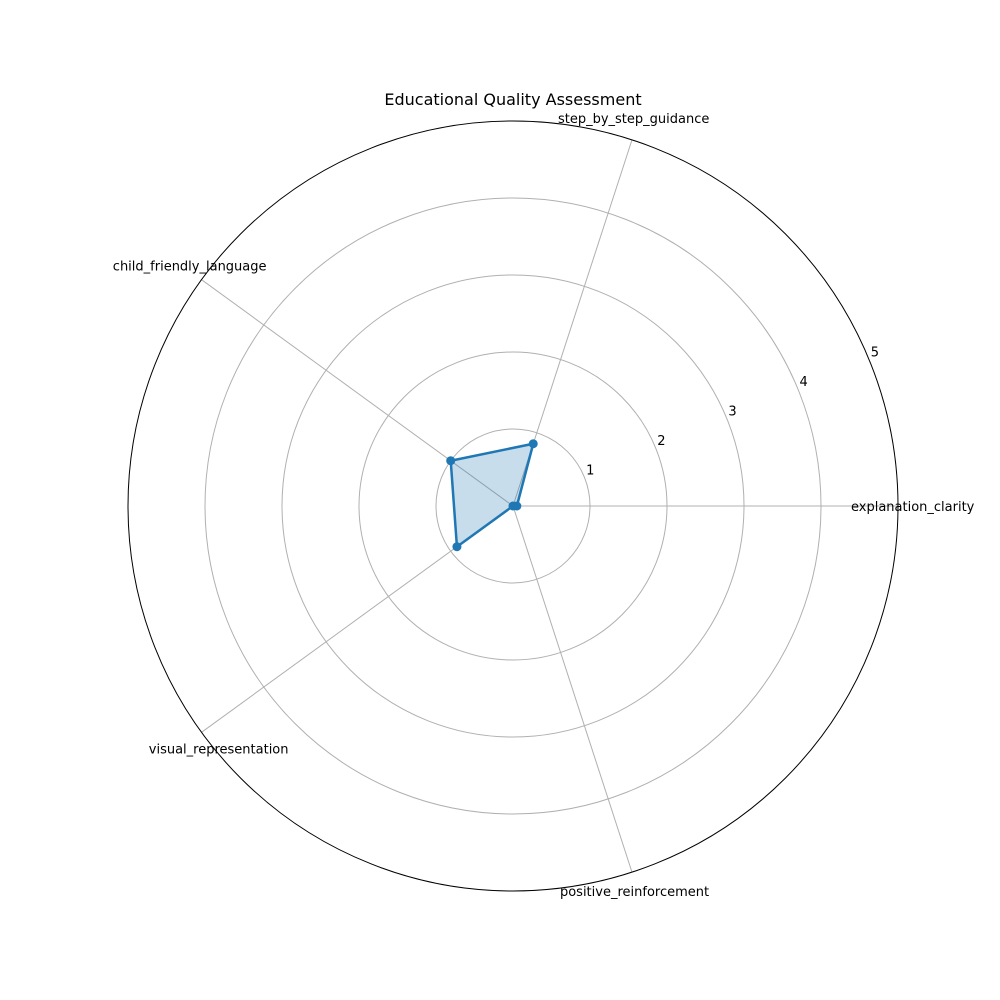 The image size is (1000, 1000). What do you see at coordinates (633, 119) in the screenshot?
I see `axis-label-step_by_step_guidance: step_by_step_guidance` at bounding box center [633, 119].